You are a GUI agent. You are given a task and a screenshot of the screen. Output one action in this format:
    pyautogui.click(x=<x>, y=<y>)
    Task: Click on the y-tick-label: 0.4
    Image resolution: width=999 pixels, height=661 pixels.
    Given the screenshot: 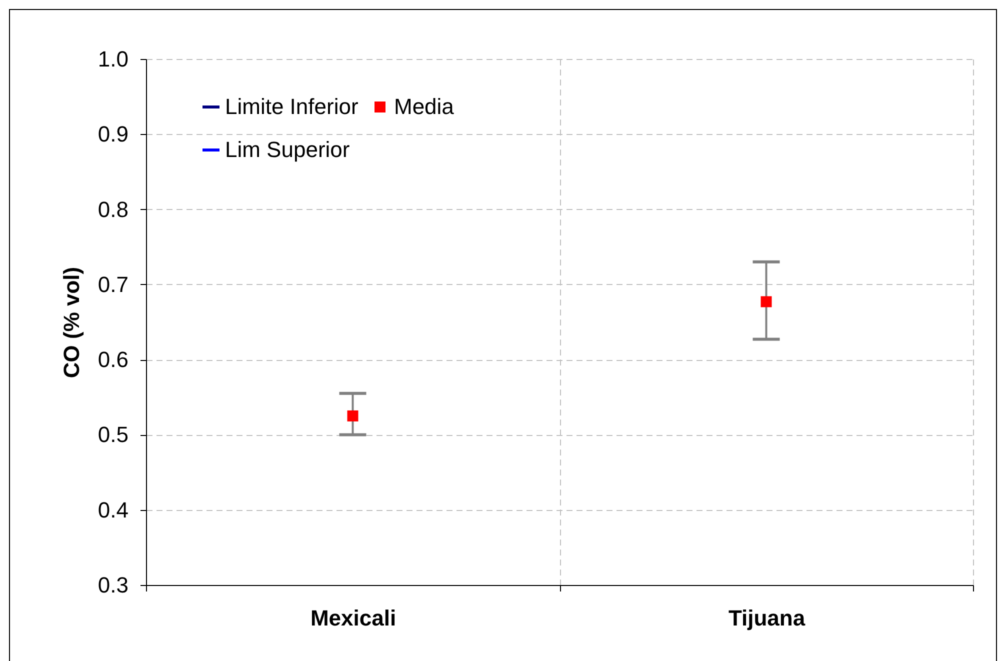 What is the action you would take?
    pyautogui.click(x=113, y=509)
    